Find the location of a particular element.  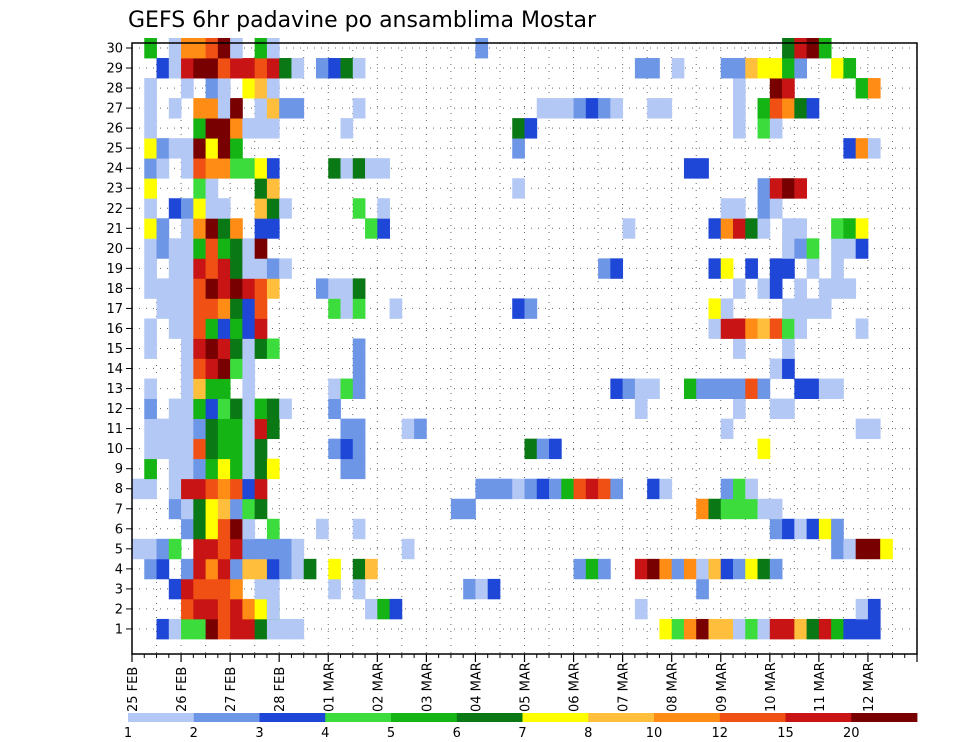

y-tick-label: 9 is located at coordinates (119, 469).